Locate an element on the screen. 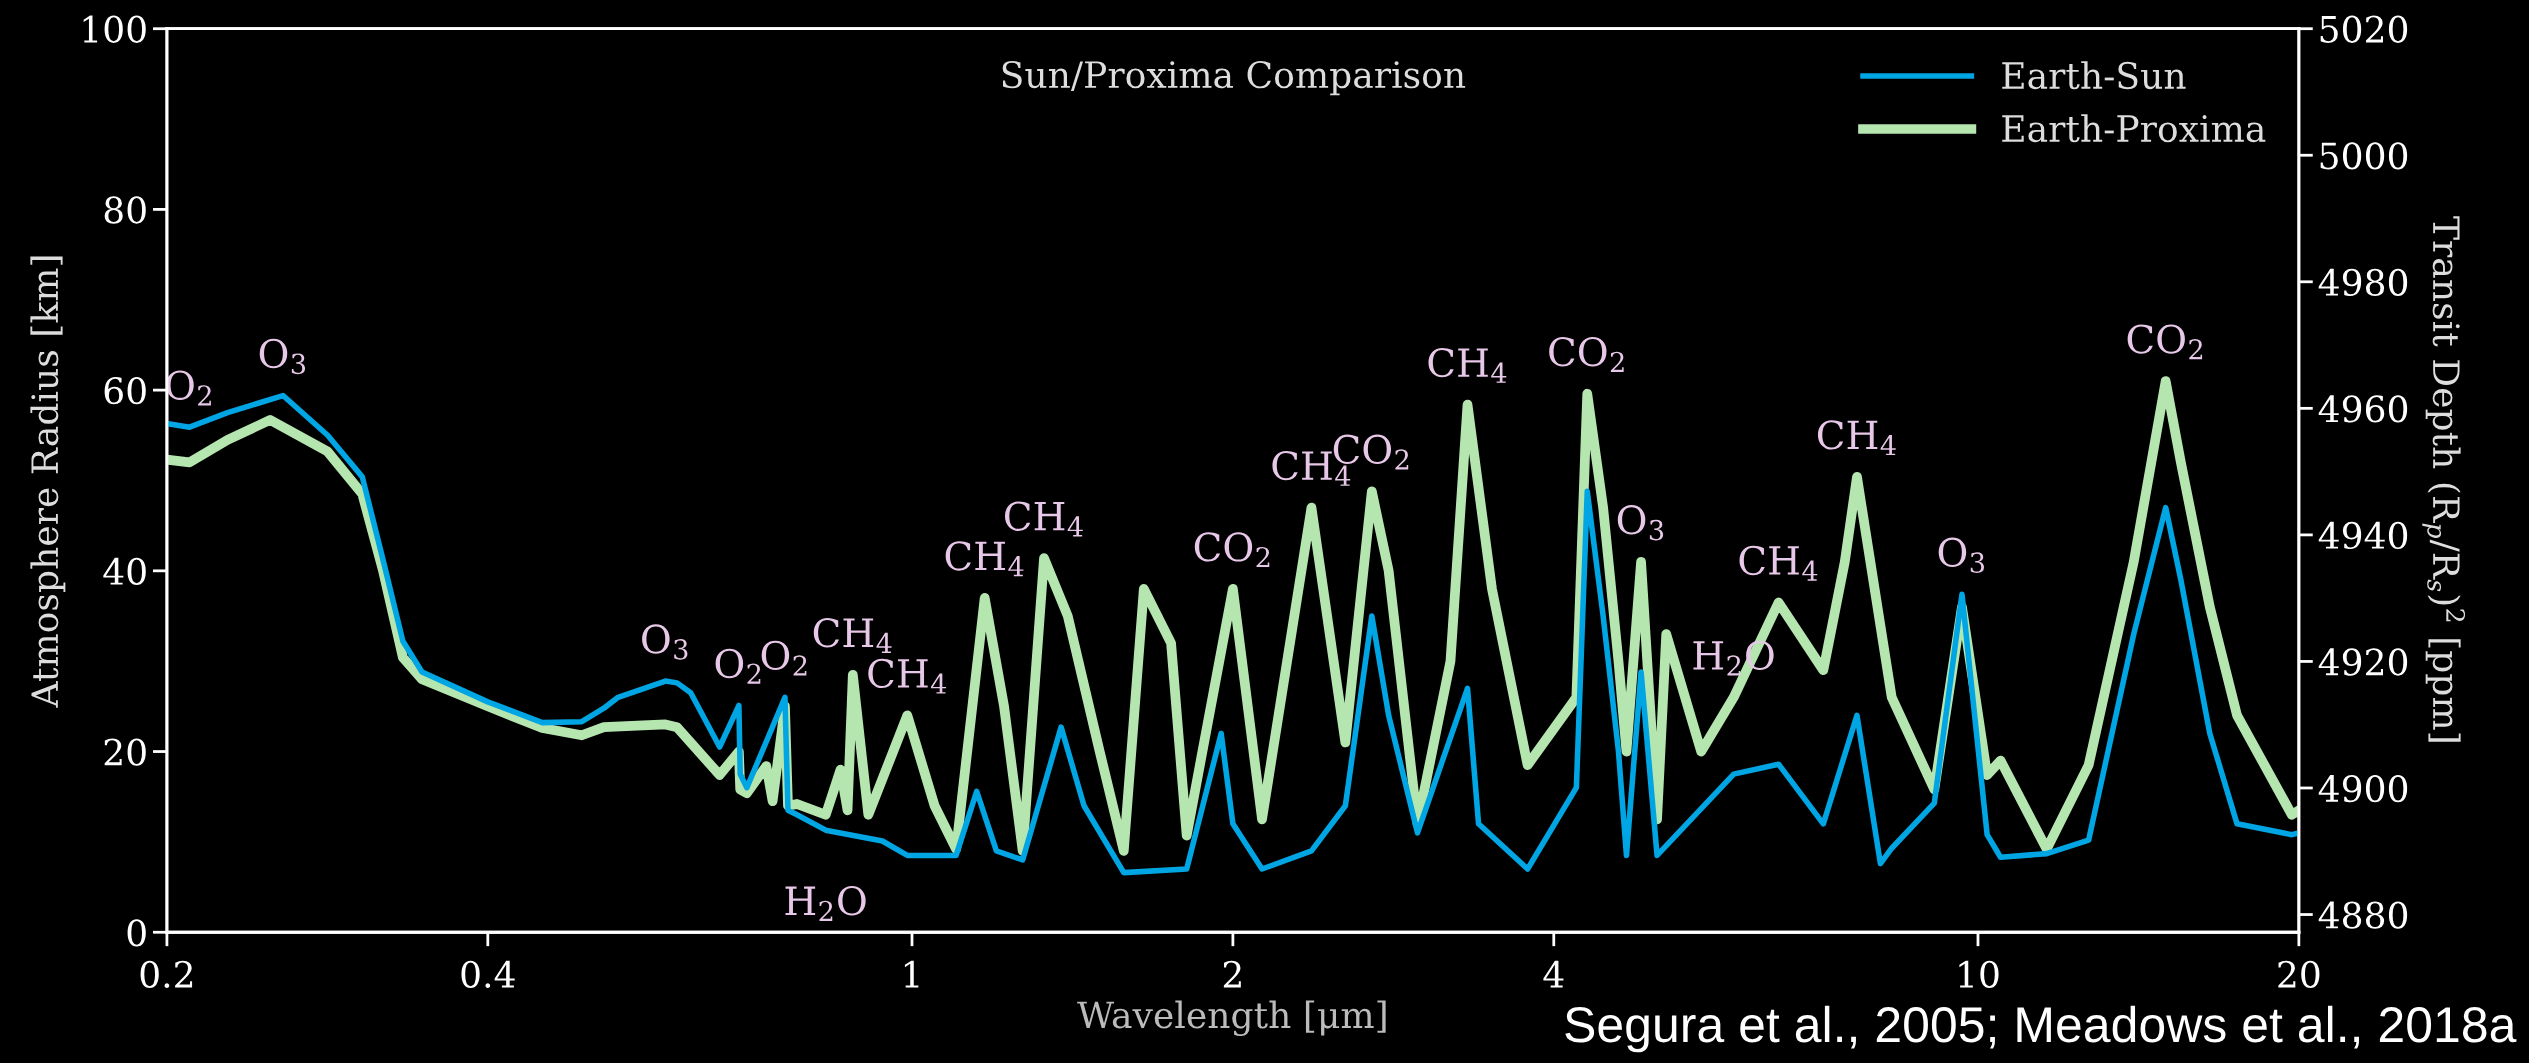 The image size is (2529, 1063). x-tick-label: 1 is located at coordinates (911, 974).